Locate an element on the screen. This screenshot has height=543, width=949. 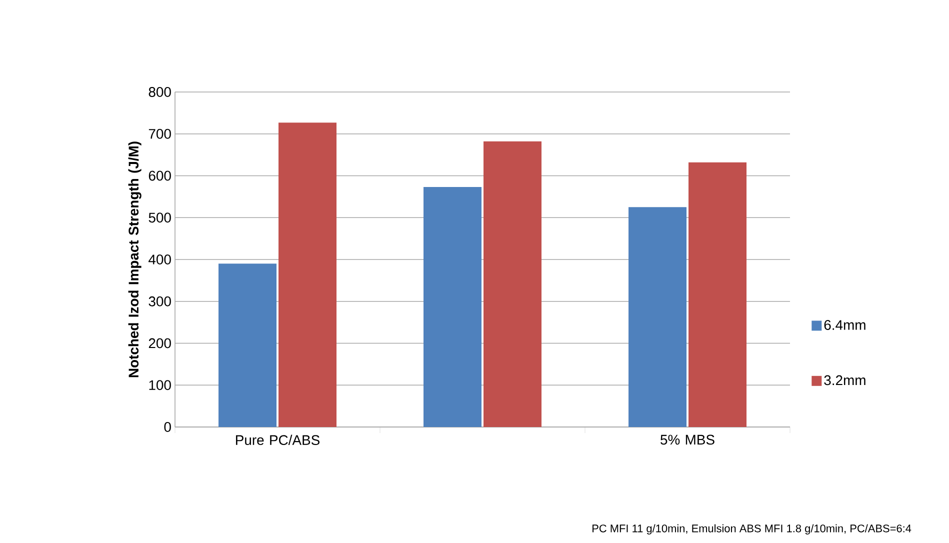
x-tick-label: Pure PC/ABS is located at coordinates (278, 440).